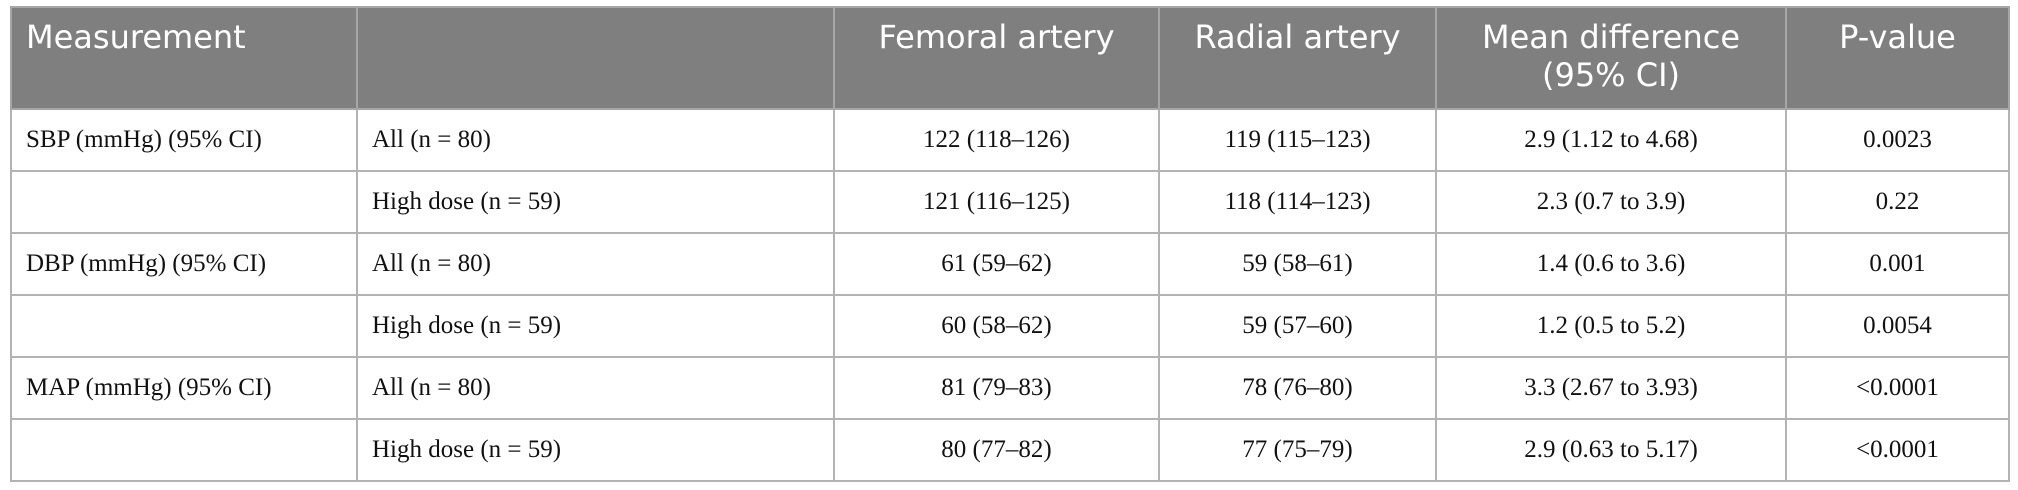 The height and width of the screenshot is (490, 2018). What do you see at coordinates (996, 450) in the screenshot?
I see `table-cell: 80 (77–82)` at bounding box center [996, 450].